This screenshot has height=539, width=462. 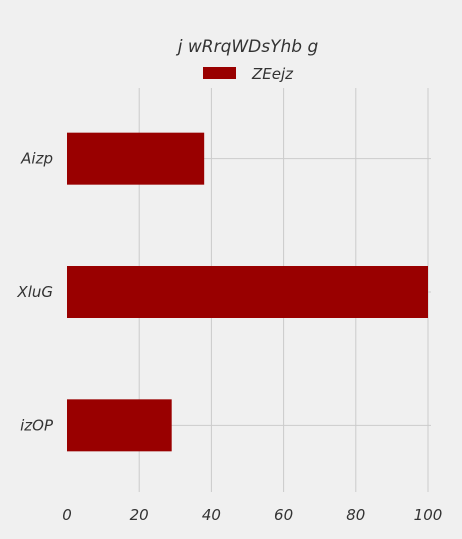 I want to click on y-tick-labels: Aizp XluG izOP, so click(x=35, y=292).